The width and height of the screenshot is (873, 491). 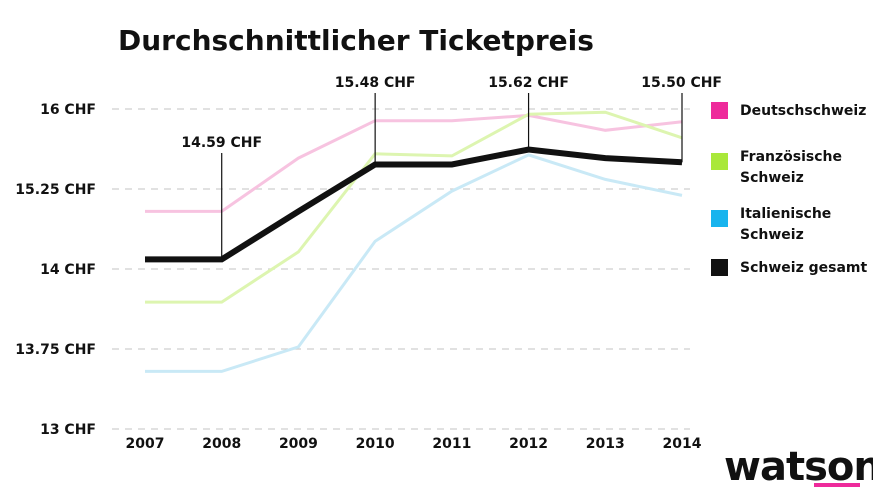 I want to click on logo-accent-bar, so click(x=837, y=485).